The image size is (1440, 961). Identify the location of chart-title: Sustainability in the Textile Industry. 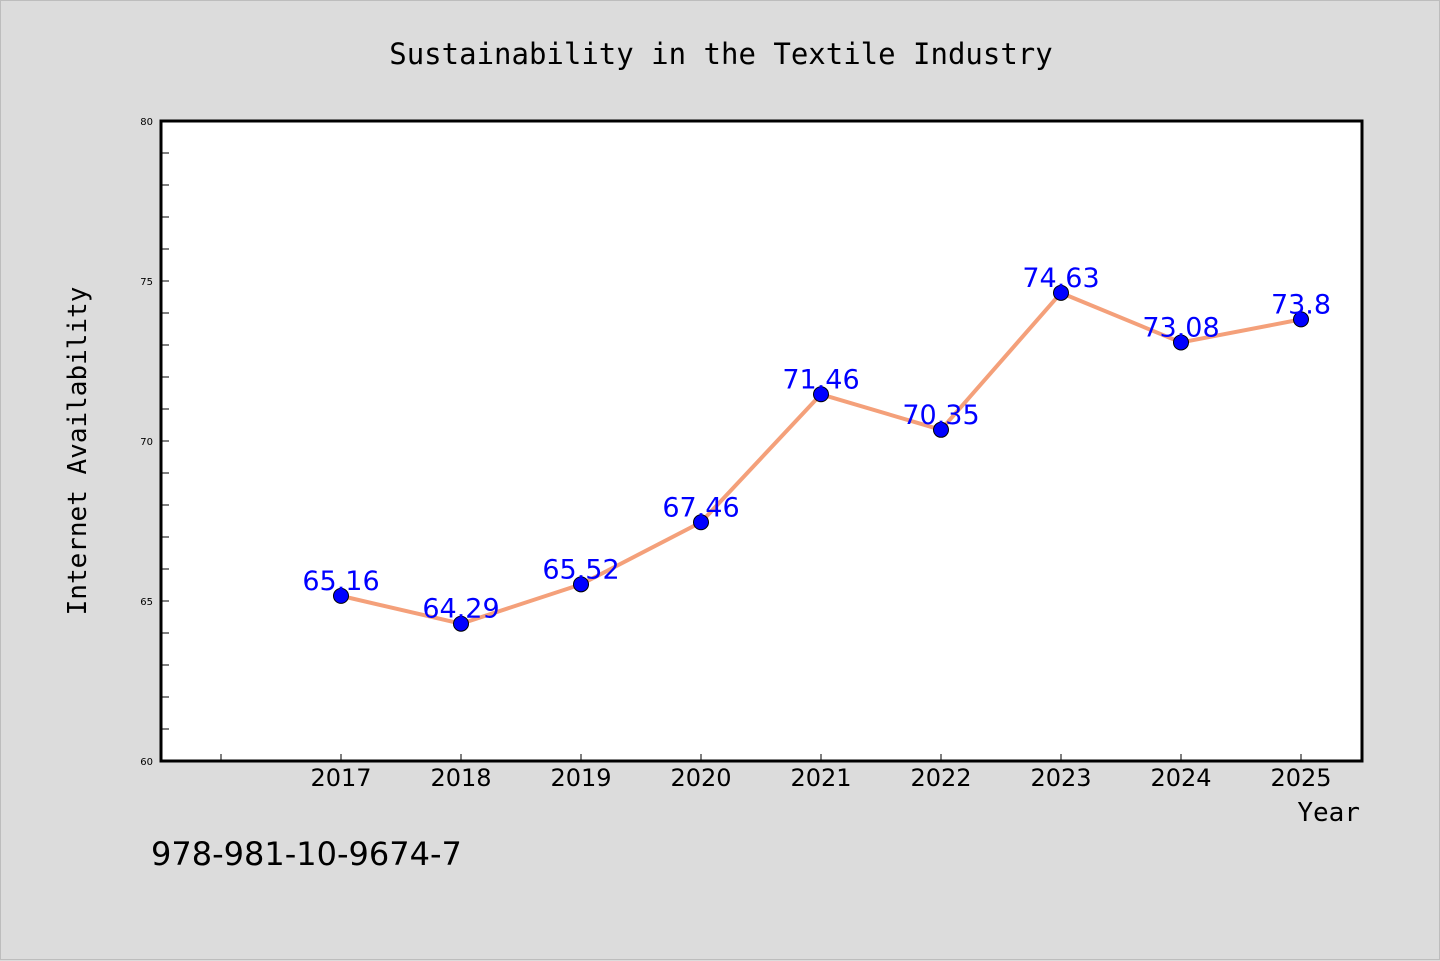
(720, 54).